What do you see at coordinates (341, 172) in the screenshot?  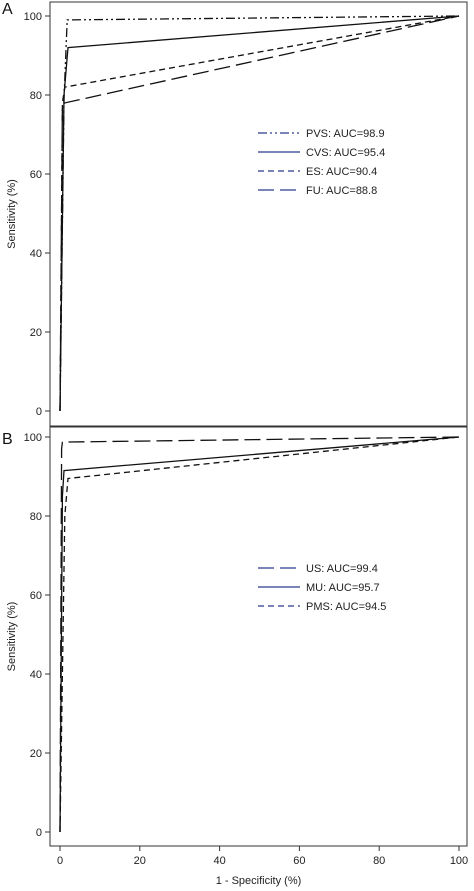 I see `legend-label-A-2: ES: AUC=90.4` at bounding box center [341, 172].